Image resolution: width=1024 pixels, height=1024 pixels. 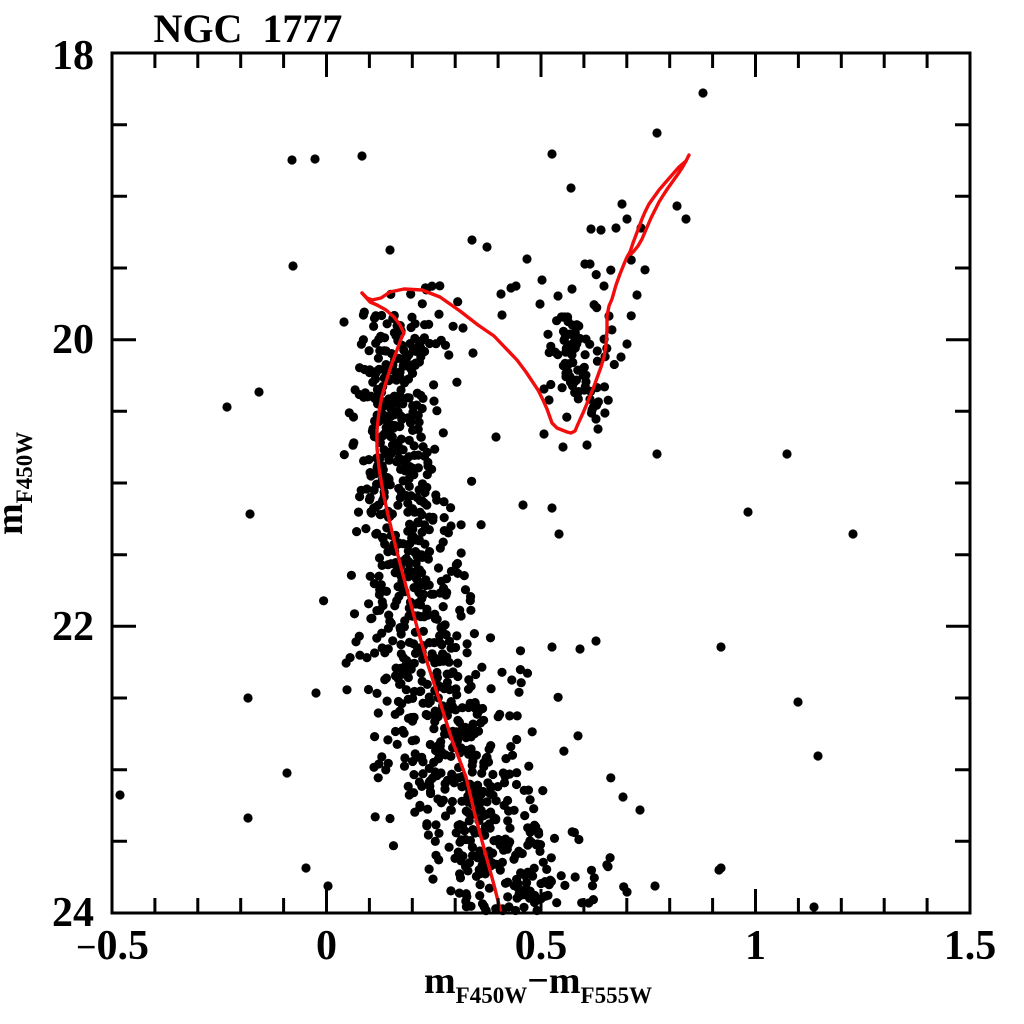 What do you see at coordinates (112, 946) in the screenshot?
I see `svg-text: −0.5` at bounding box center [112, 946].